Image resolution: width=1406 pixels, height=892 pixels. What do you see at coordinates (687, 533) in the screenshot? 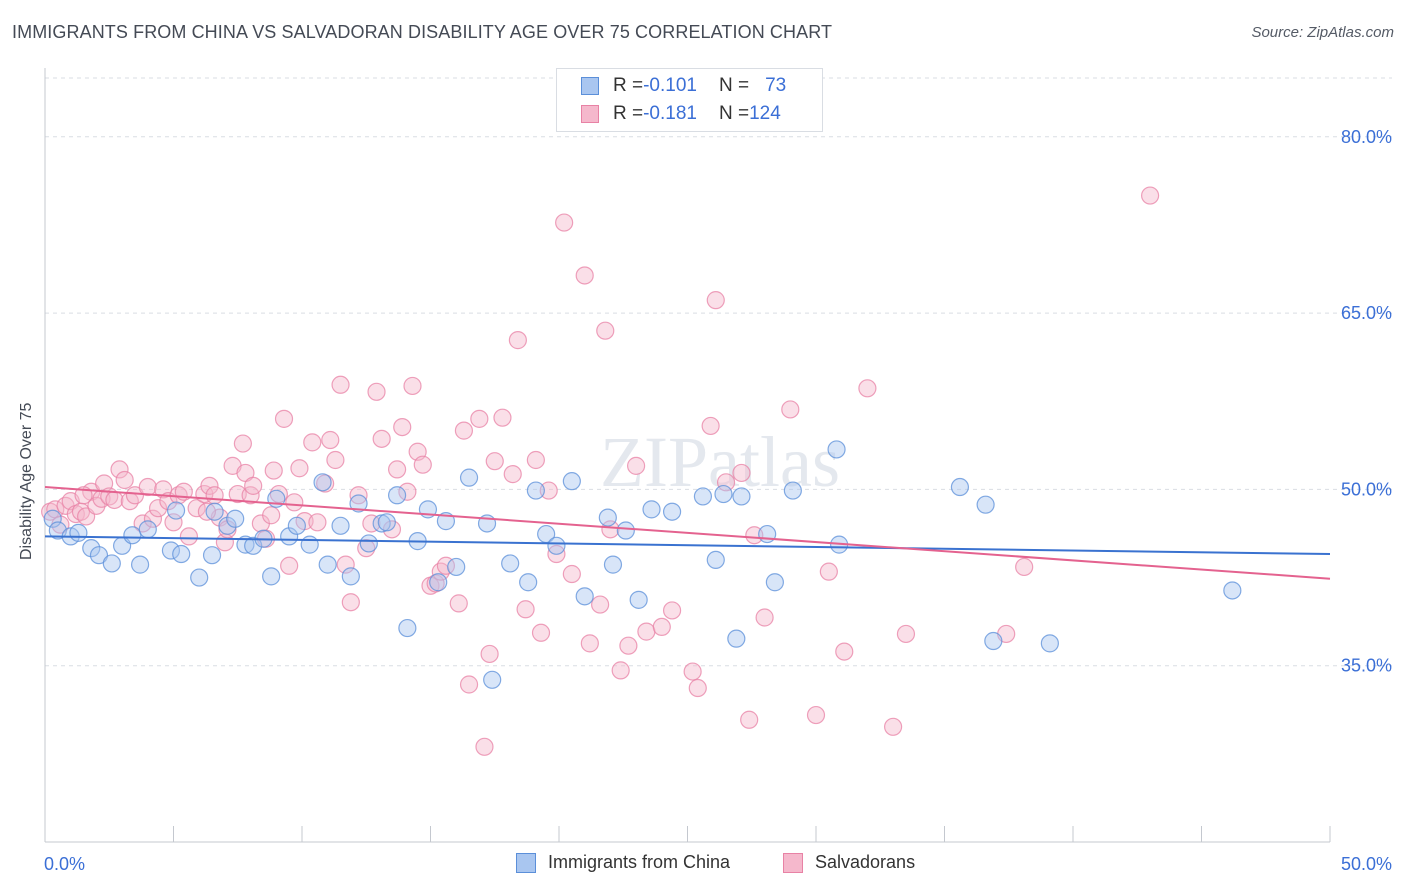
I see `salvadoran-trend-line` at bounding box center [687, 533].